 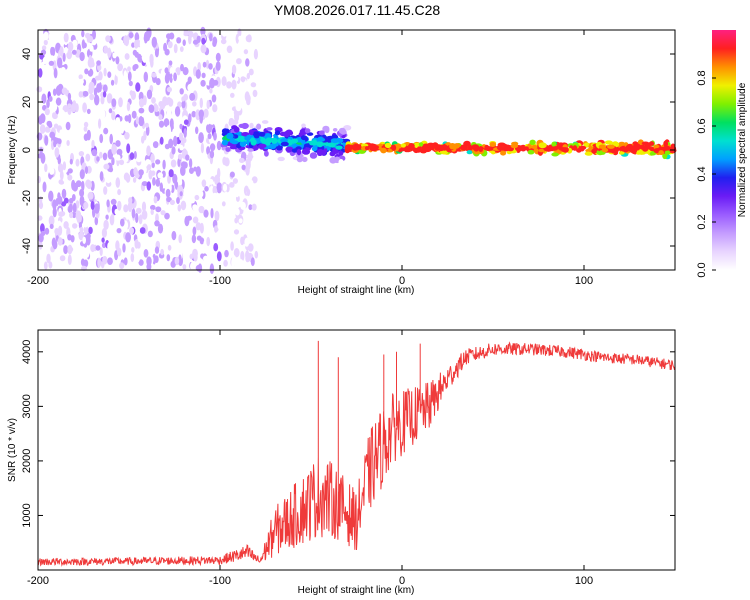 What do you see at coordinates (702, 173) in the screenshot?
I see `colorbar-tick-label: 0.4` at bounding box center [702, 173].